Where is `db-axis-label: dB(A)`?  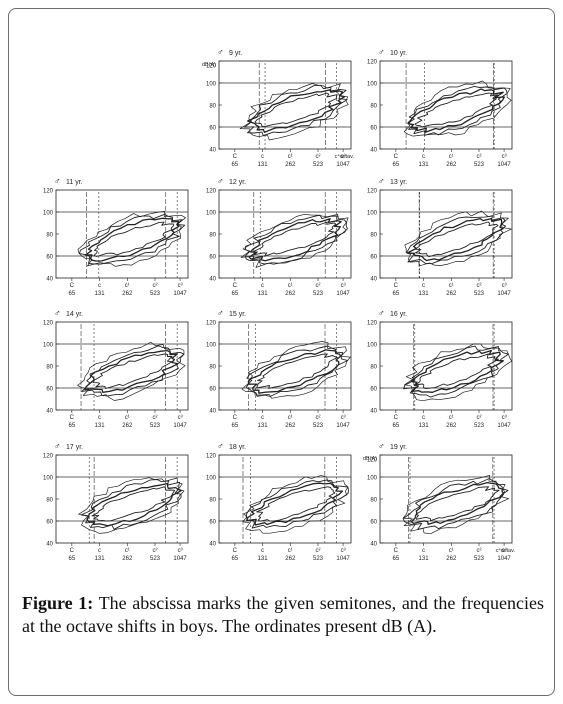 db-axis-label: dB(A) is located at coordinates (209, 65).